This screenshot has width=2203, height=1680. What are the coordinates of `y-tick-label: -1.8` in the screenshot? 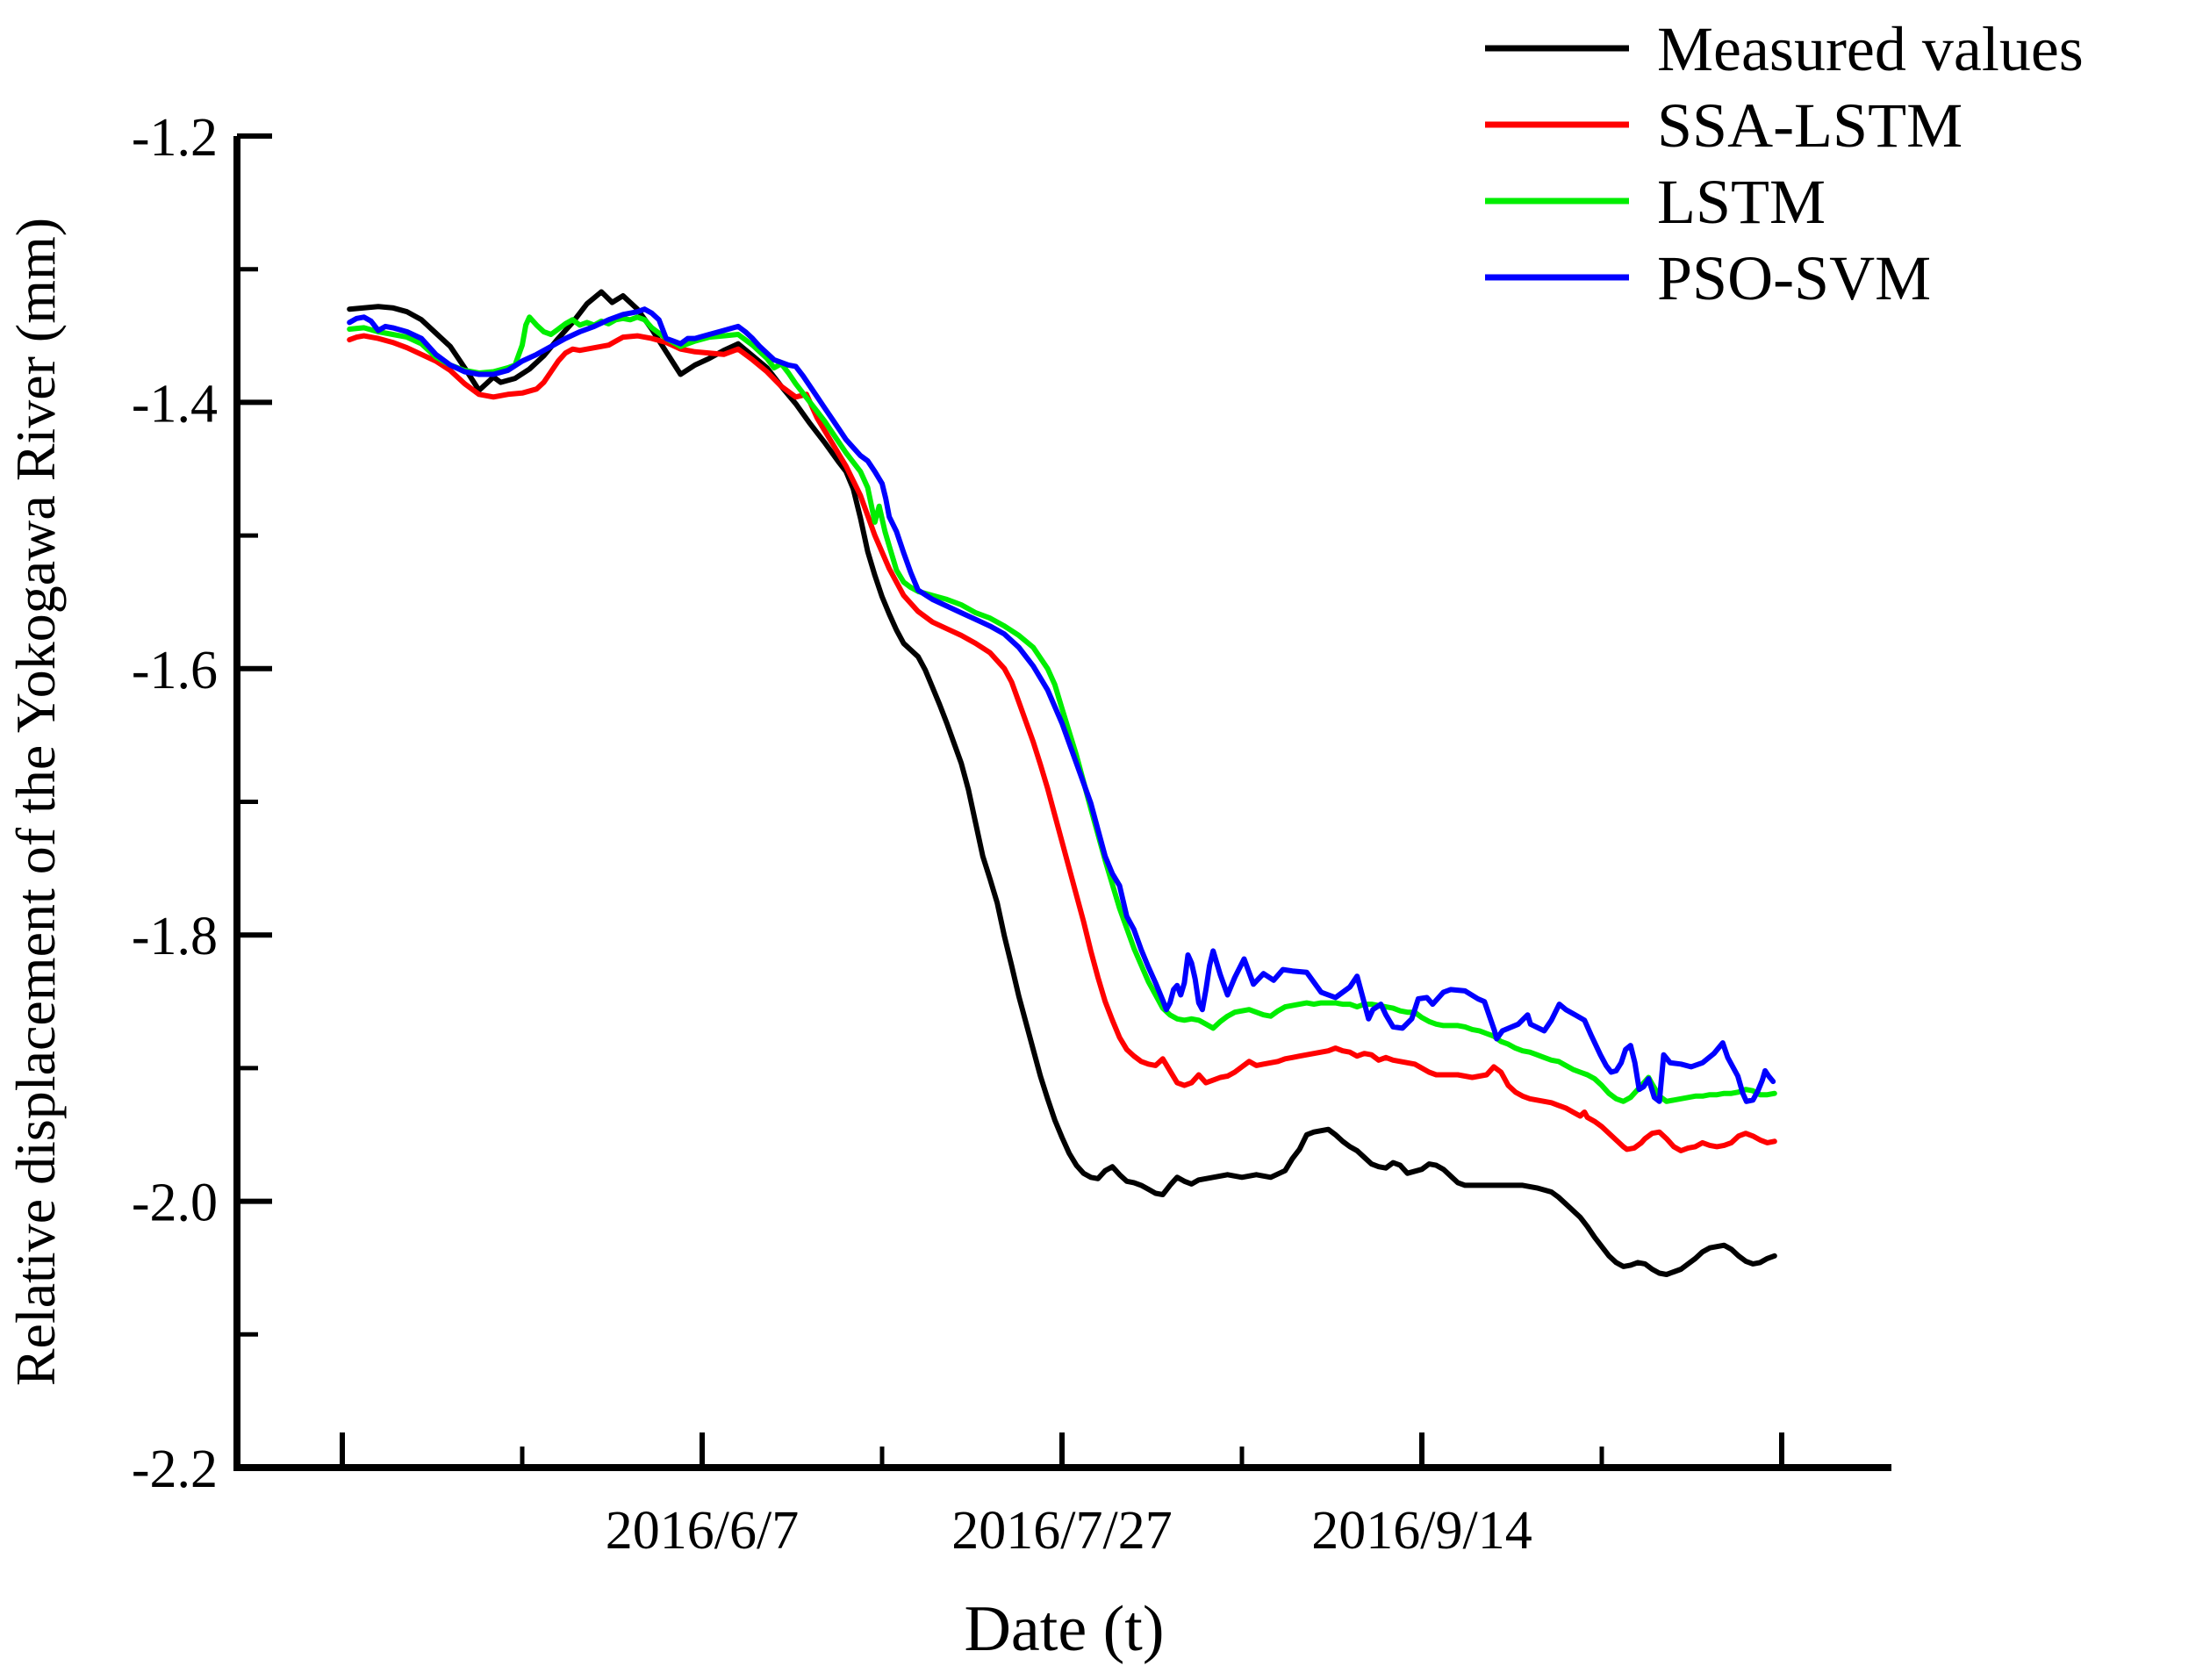 It's located at (175, 936).